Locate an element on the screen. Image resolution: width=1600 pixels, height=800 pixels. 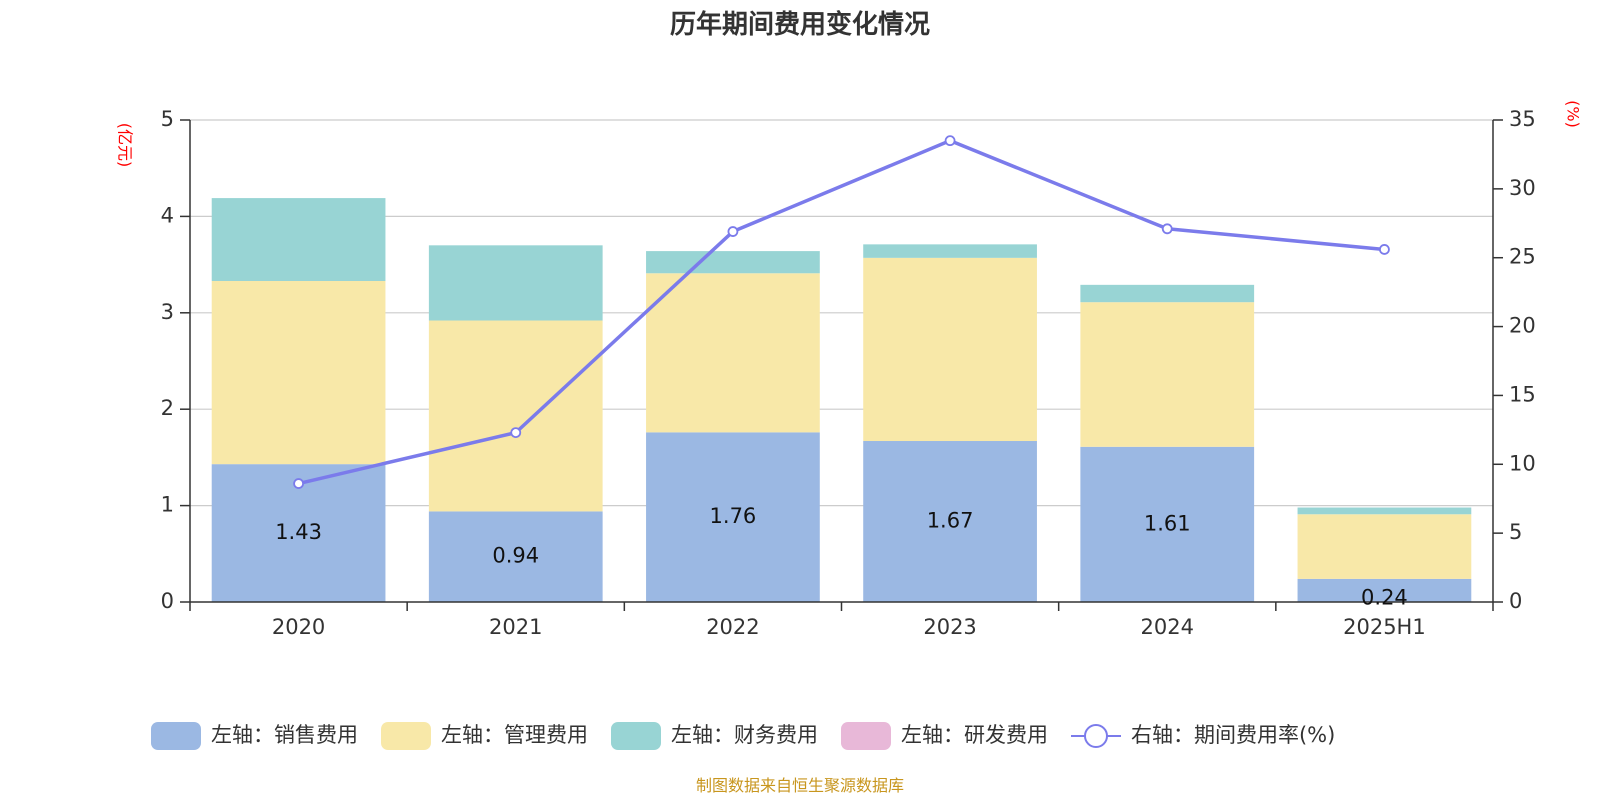
data-labels: 1.43 0.94 1.76 1.67 1.61 0.24 is located at coordinates (841, 556).